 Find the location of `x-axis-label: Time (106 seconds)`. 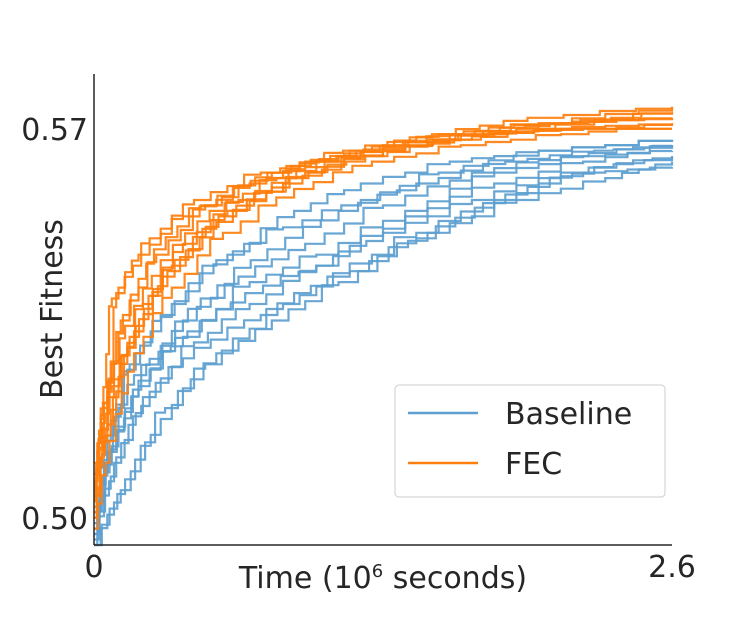

x-axis-label: Time (106 seconds) is located at coordinates (382, 578).